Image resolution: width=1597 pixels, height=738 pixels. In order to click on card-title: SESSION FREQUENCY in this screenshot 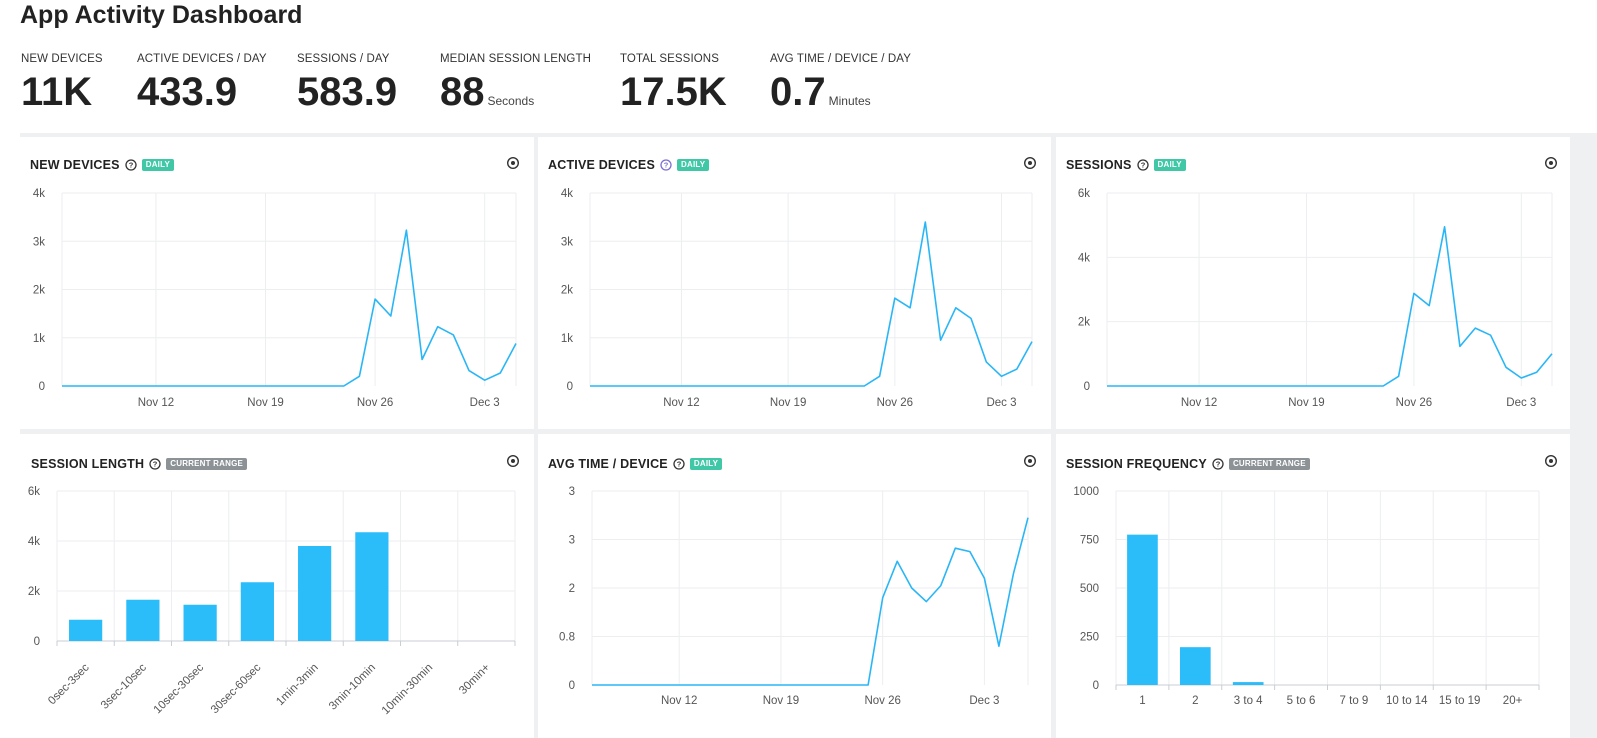, I will do `click(1136, 464)`.